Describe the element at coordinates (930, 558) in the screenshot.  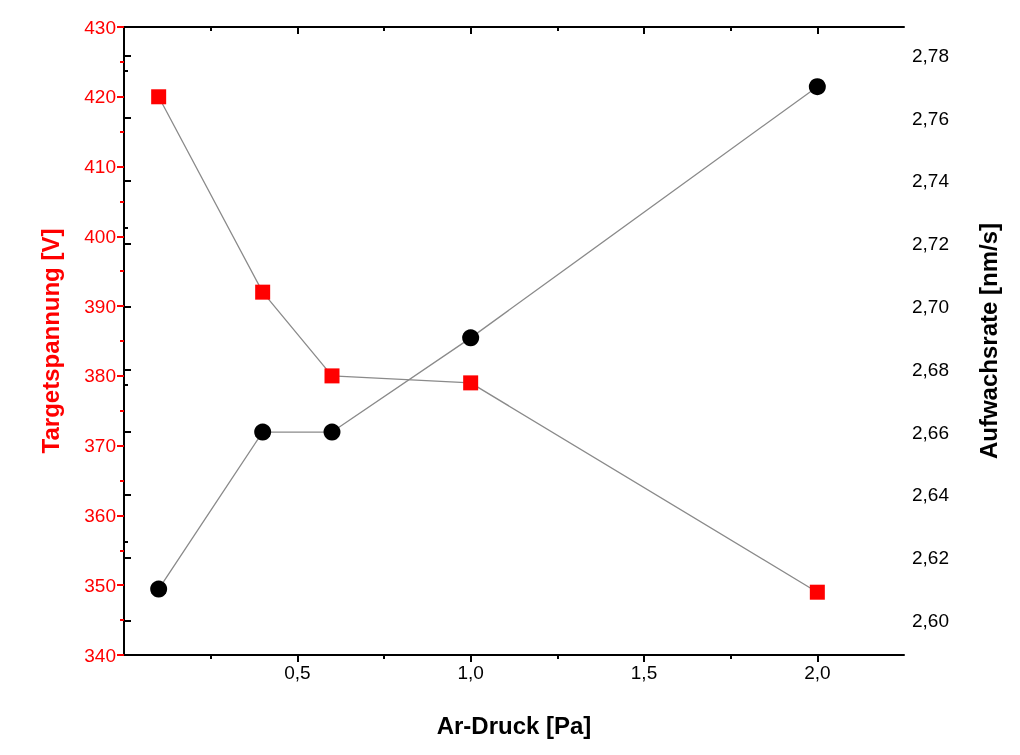
I see `y2-tick-label: 2,62` at that location.